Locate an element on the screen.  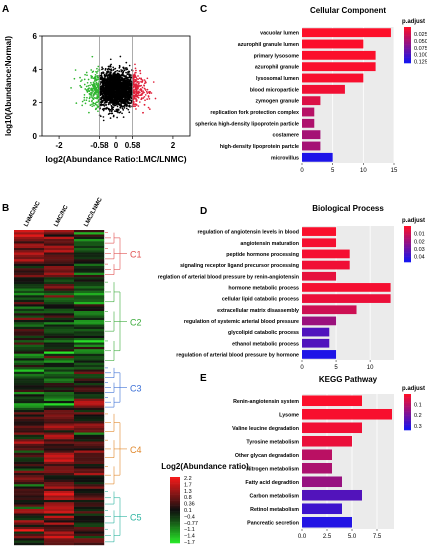
category-label: zymogen granule is located at coordinates (277, 102).